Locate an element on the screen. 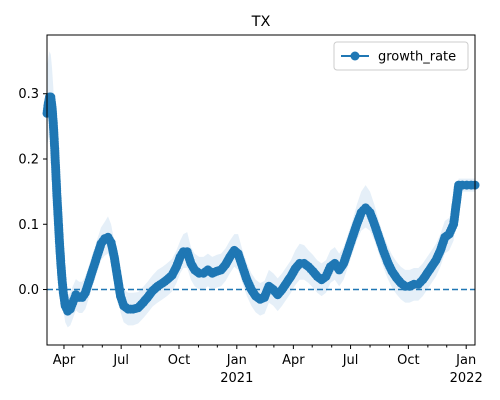  chart-title: TX is located at coordinates (261, 22).